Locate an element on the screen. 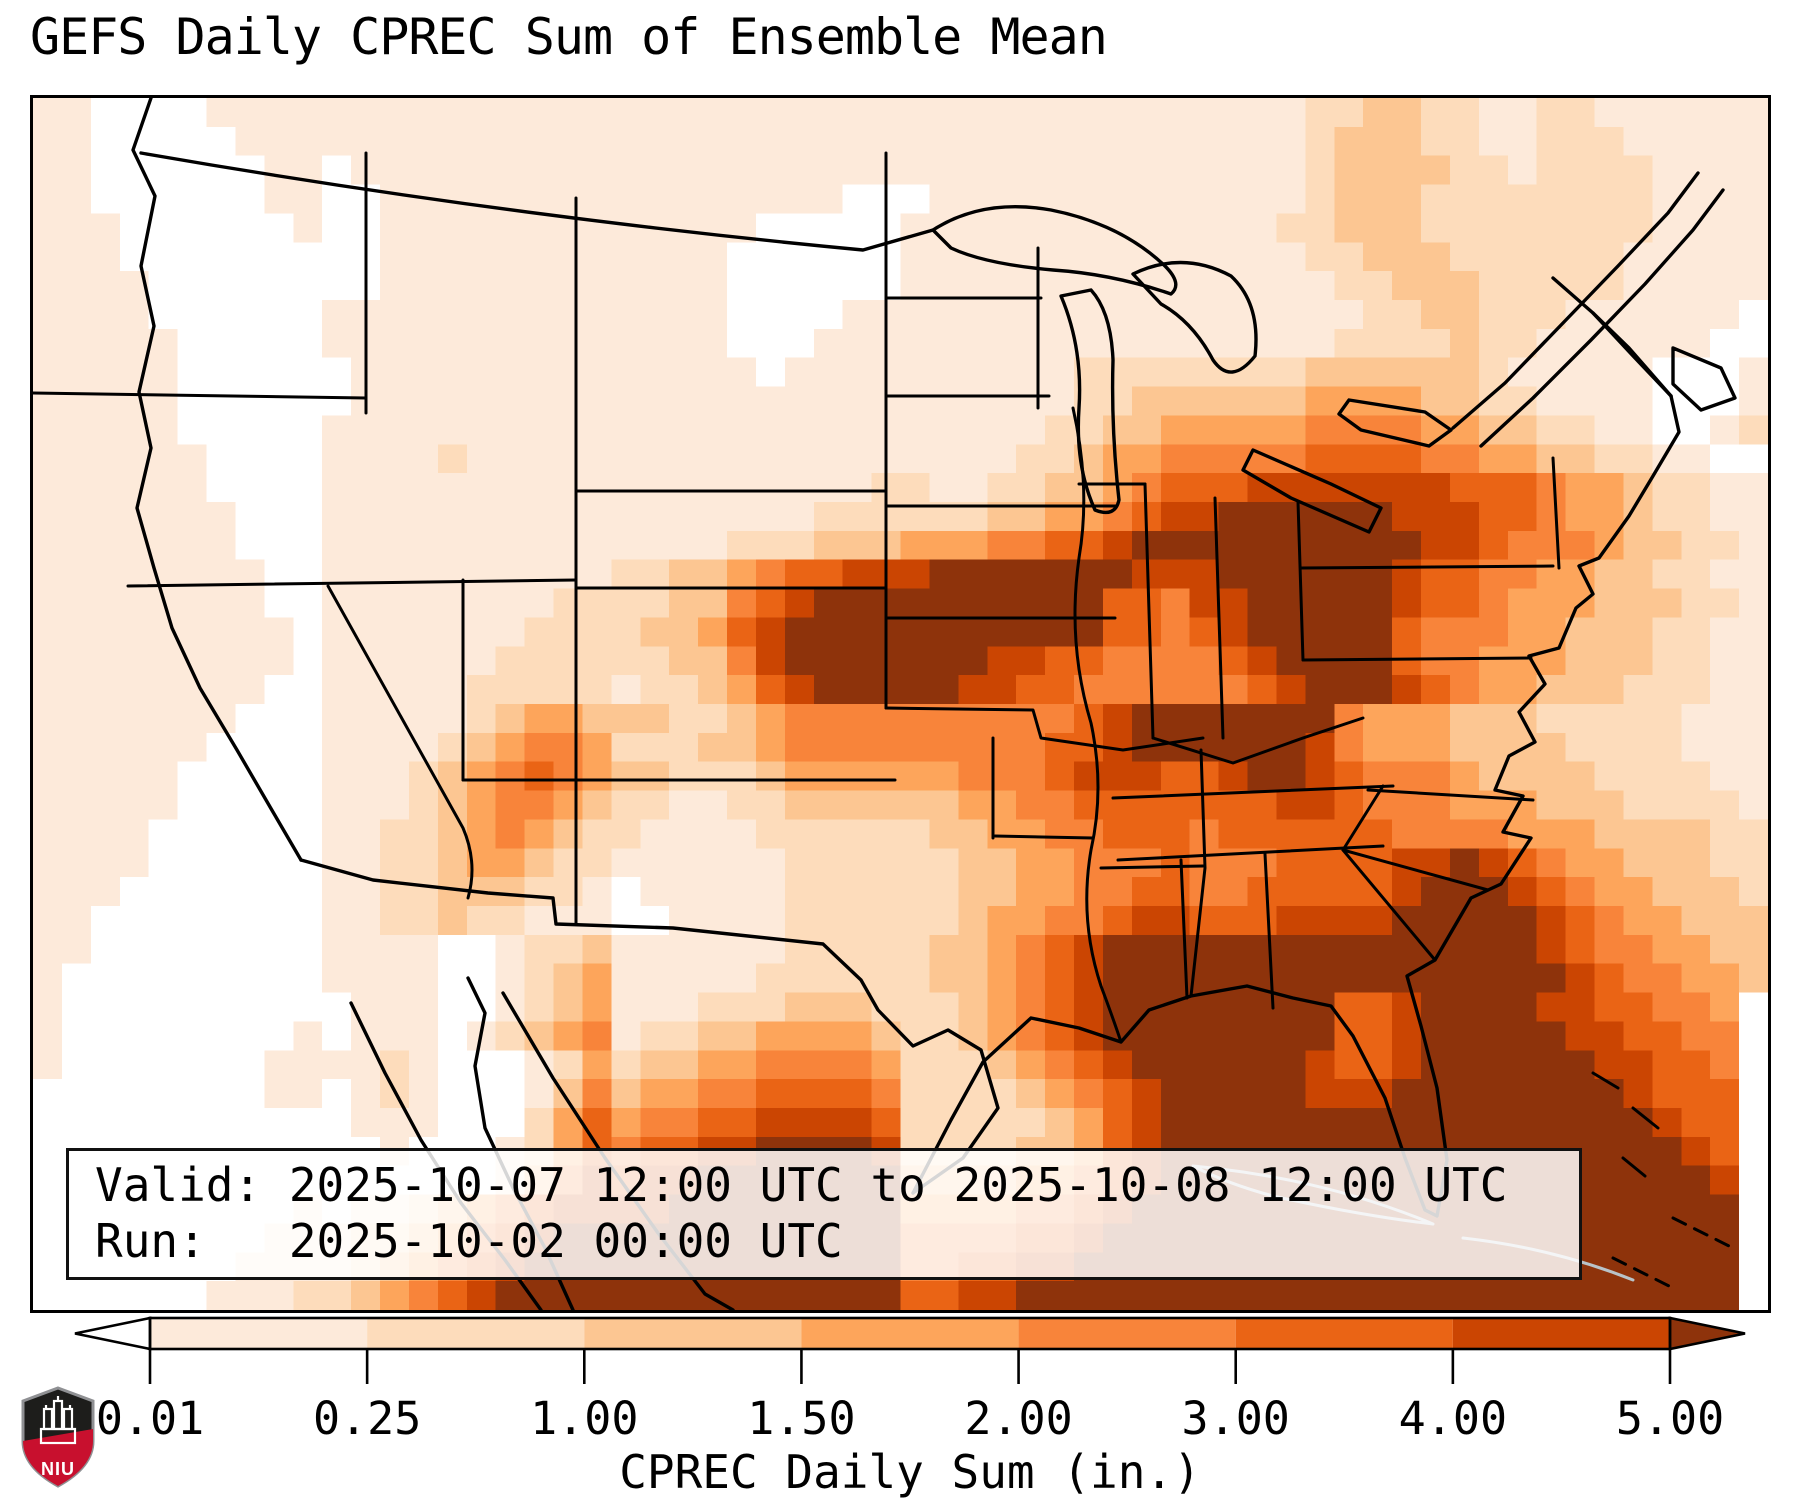 Image resolution: width=1803 pixels, height=1500 pixels. run-line: Run: 2025-10-02 00:00 UTC is located at coordinates (469, 1241).